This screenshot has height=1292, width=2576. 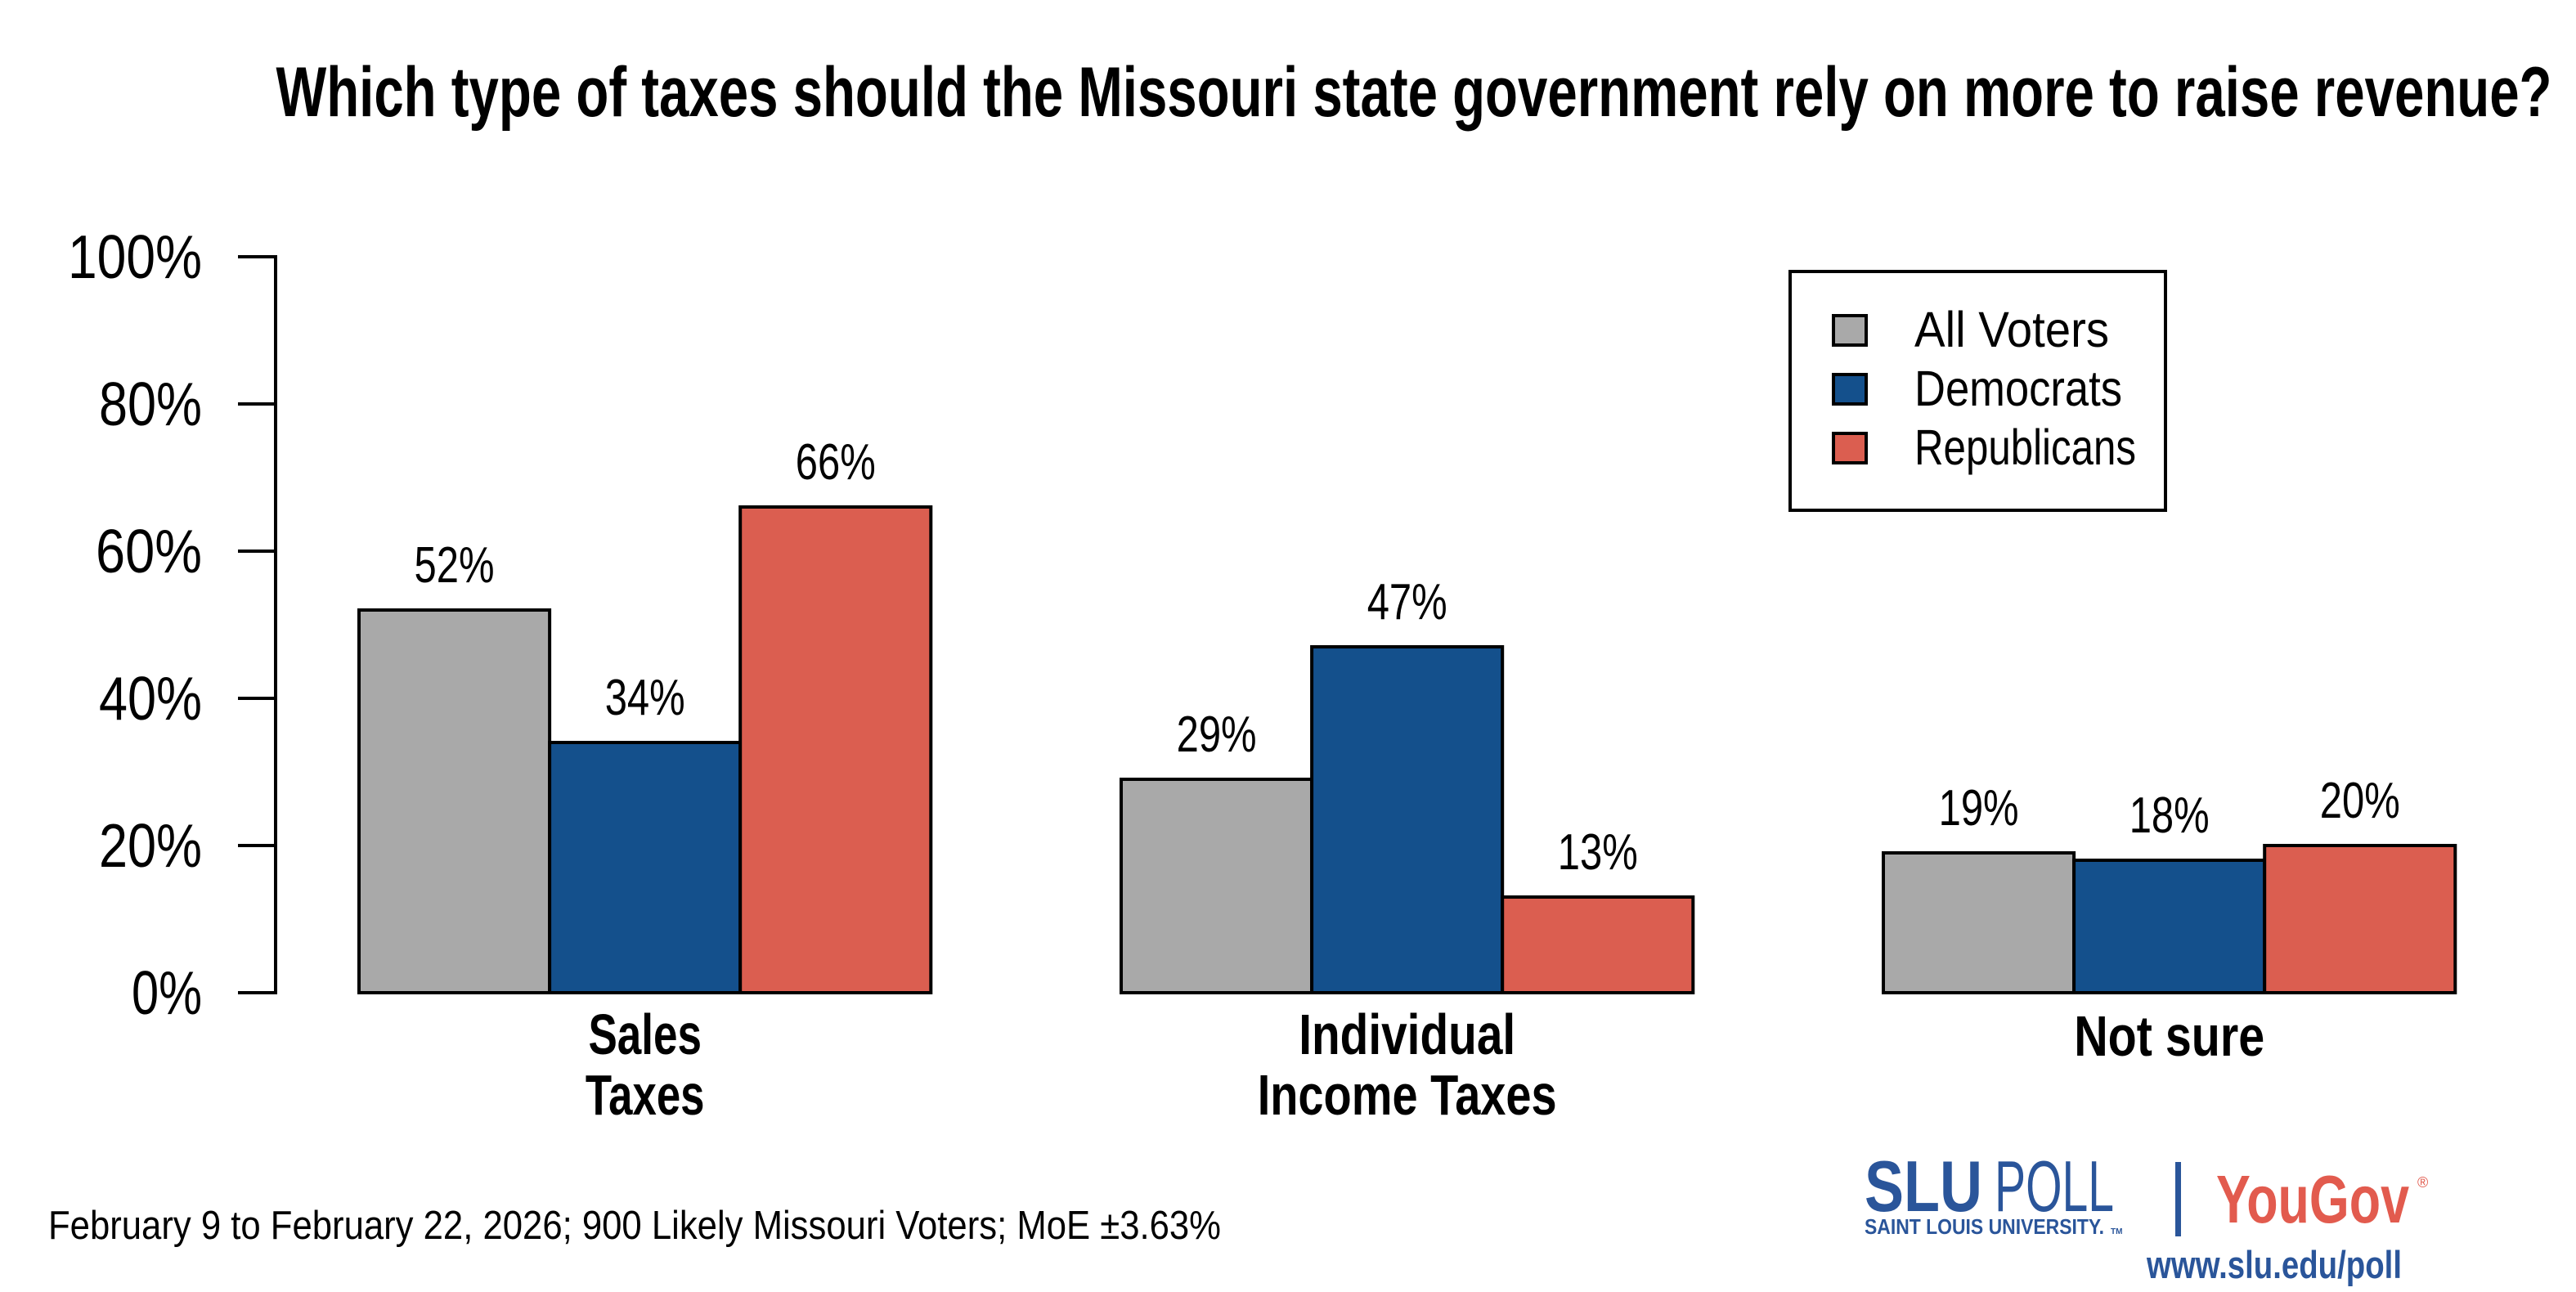 What do you see at coordinates (2018, 388) in the screenshot?
I see `svg-text: Democrats` at bounding box center [2018, 388].